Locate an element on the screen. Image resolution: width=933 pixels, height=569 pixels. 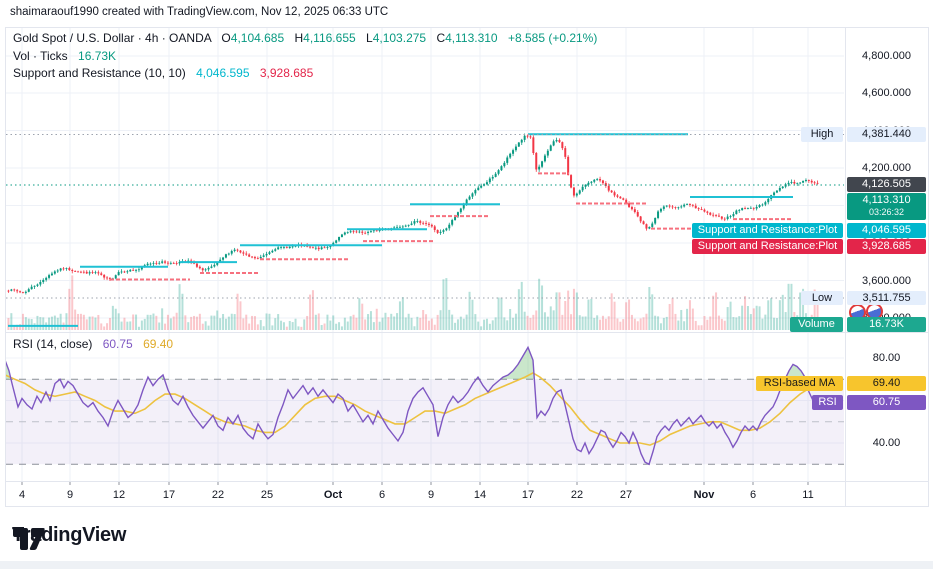
symbol-title: Gold Spot / U.S. Dollar · 4h · OANDA is located at coordinates (112, 38).